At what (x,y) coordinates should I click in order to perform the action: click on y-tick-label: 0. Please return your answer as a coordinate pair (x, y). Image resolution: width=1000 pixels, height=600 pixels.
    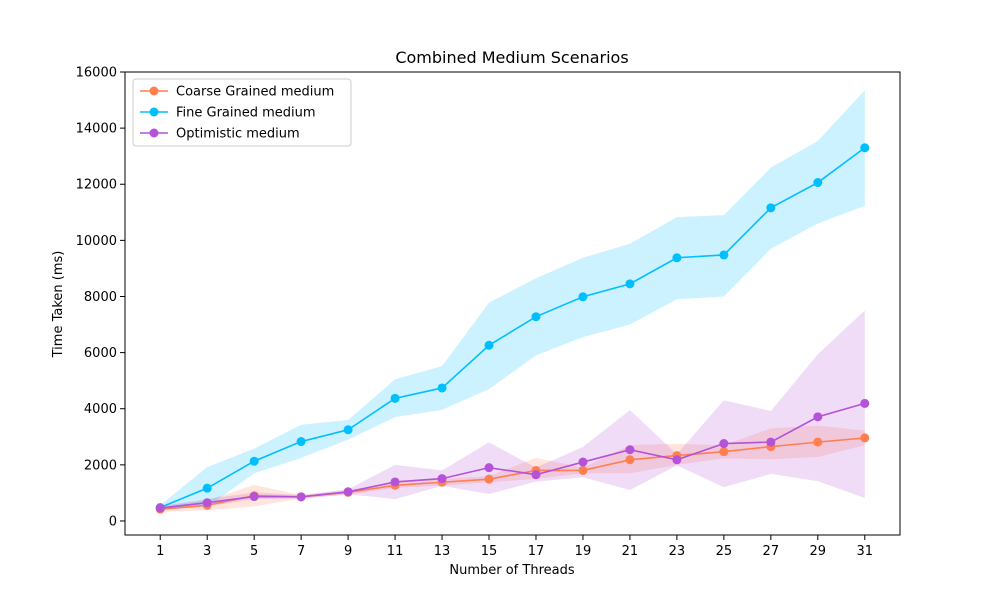
    Looking at the image, I should click on (113, 521).